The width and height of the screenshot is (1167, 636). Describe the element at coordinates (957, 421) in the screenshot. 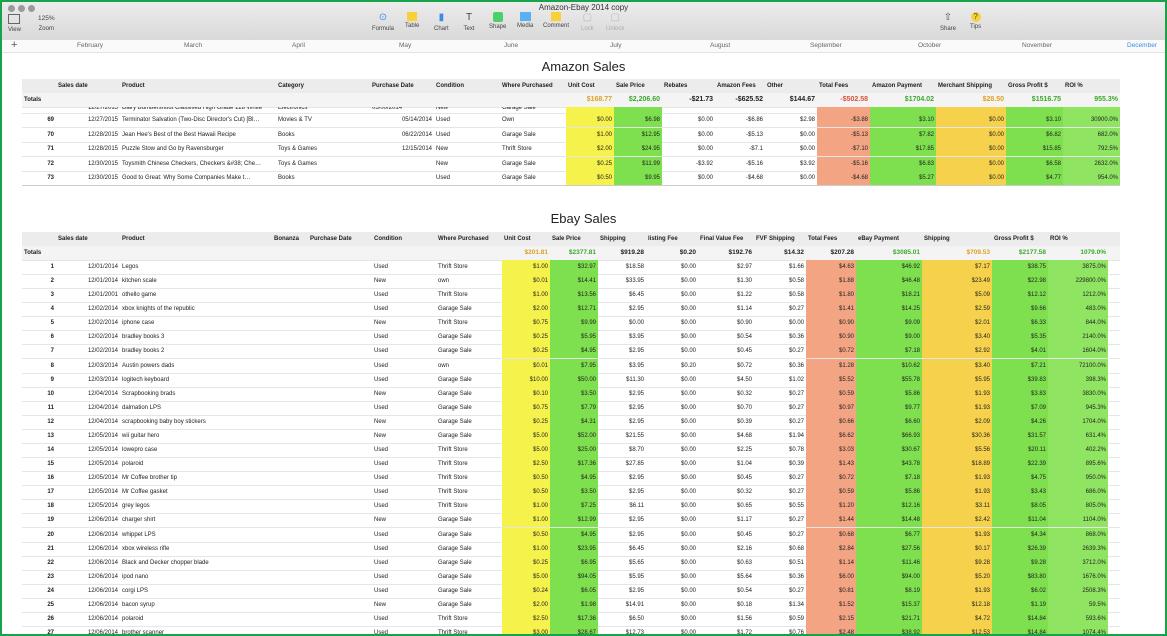

I see `ship2-cell: $2.09` at that location.